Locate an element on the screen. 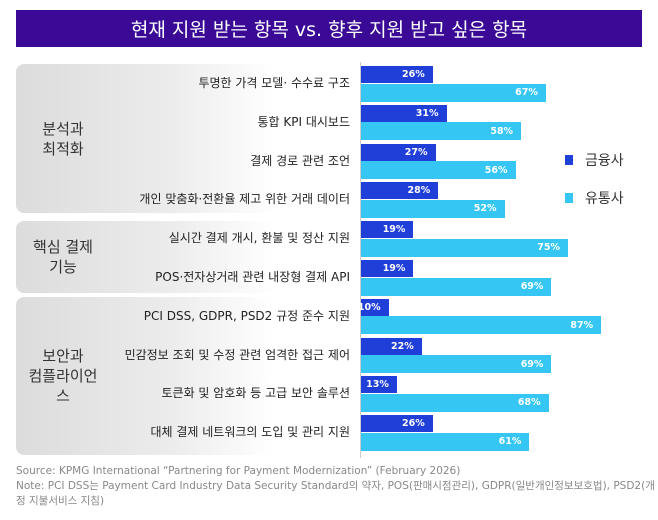  chart-title: 현재 지원 받는 항목 vs. 향후 지원 받고 싶은 항목 is located at coordinates (329, 28).